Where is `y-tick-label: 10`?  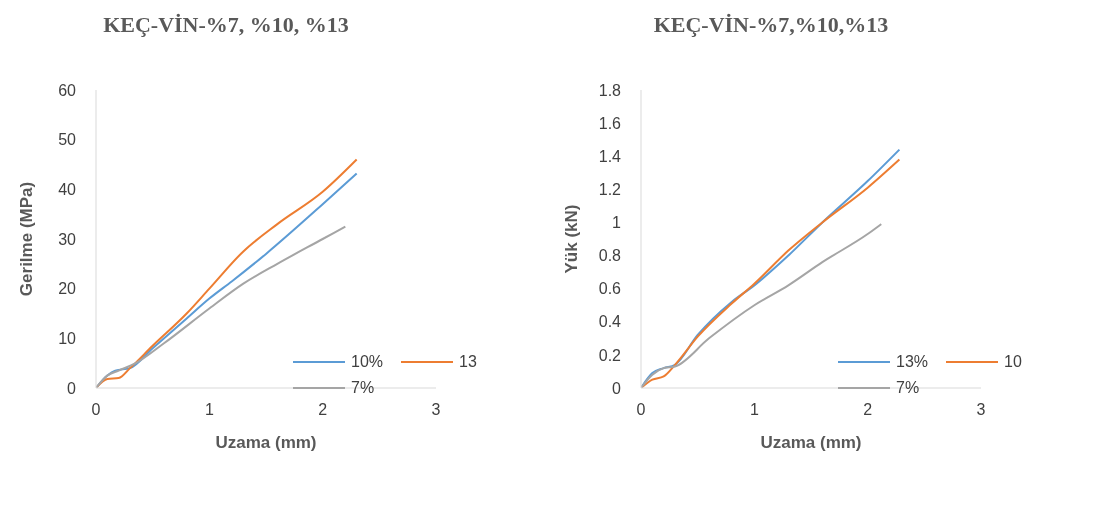 y-tick-label: 10 is located at coordinates (67, 339).